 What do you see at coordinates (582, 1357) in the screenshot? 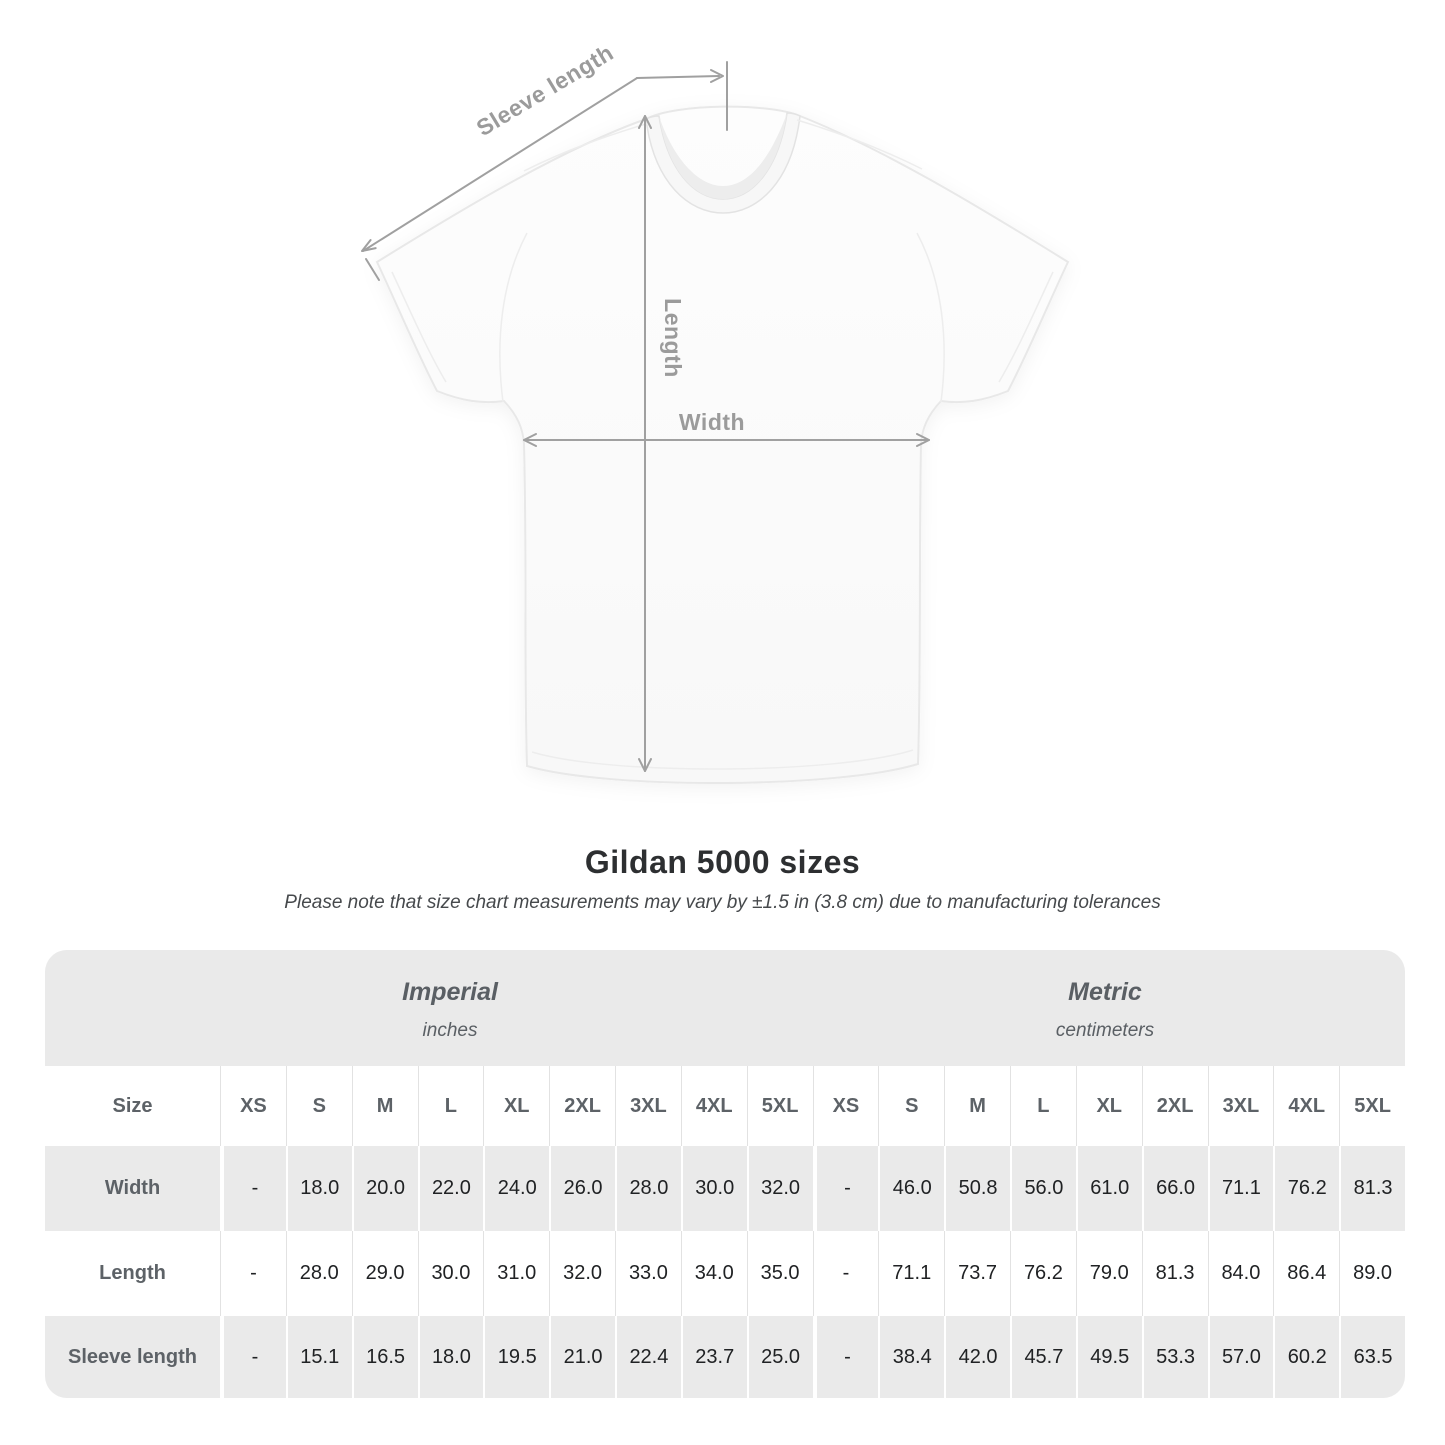
I see `measurement-cell: 21.0` at bounding box center [582, 1357].